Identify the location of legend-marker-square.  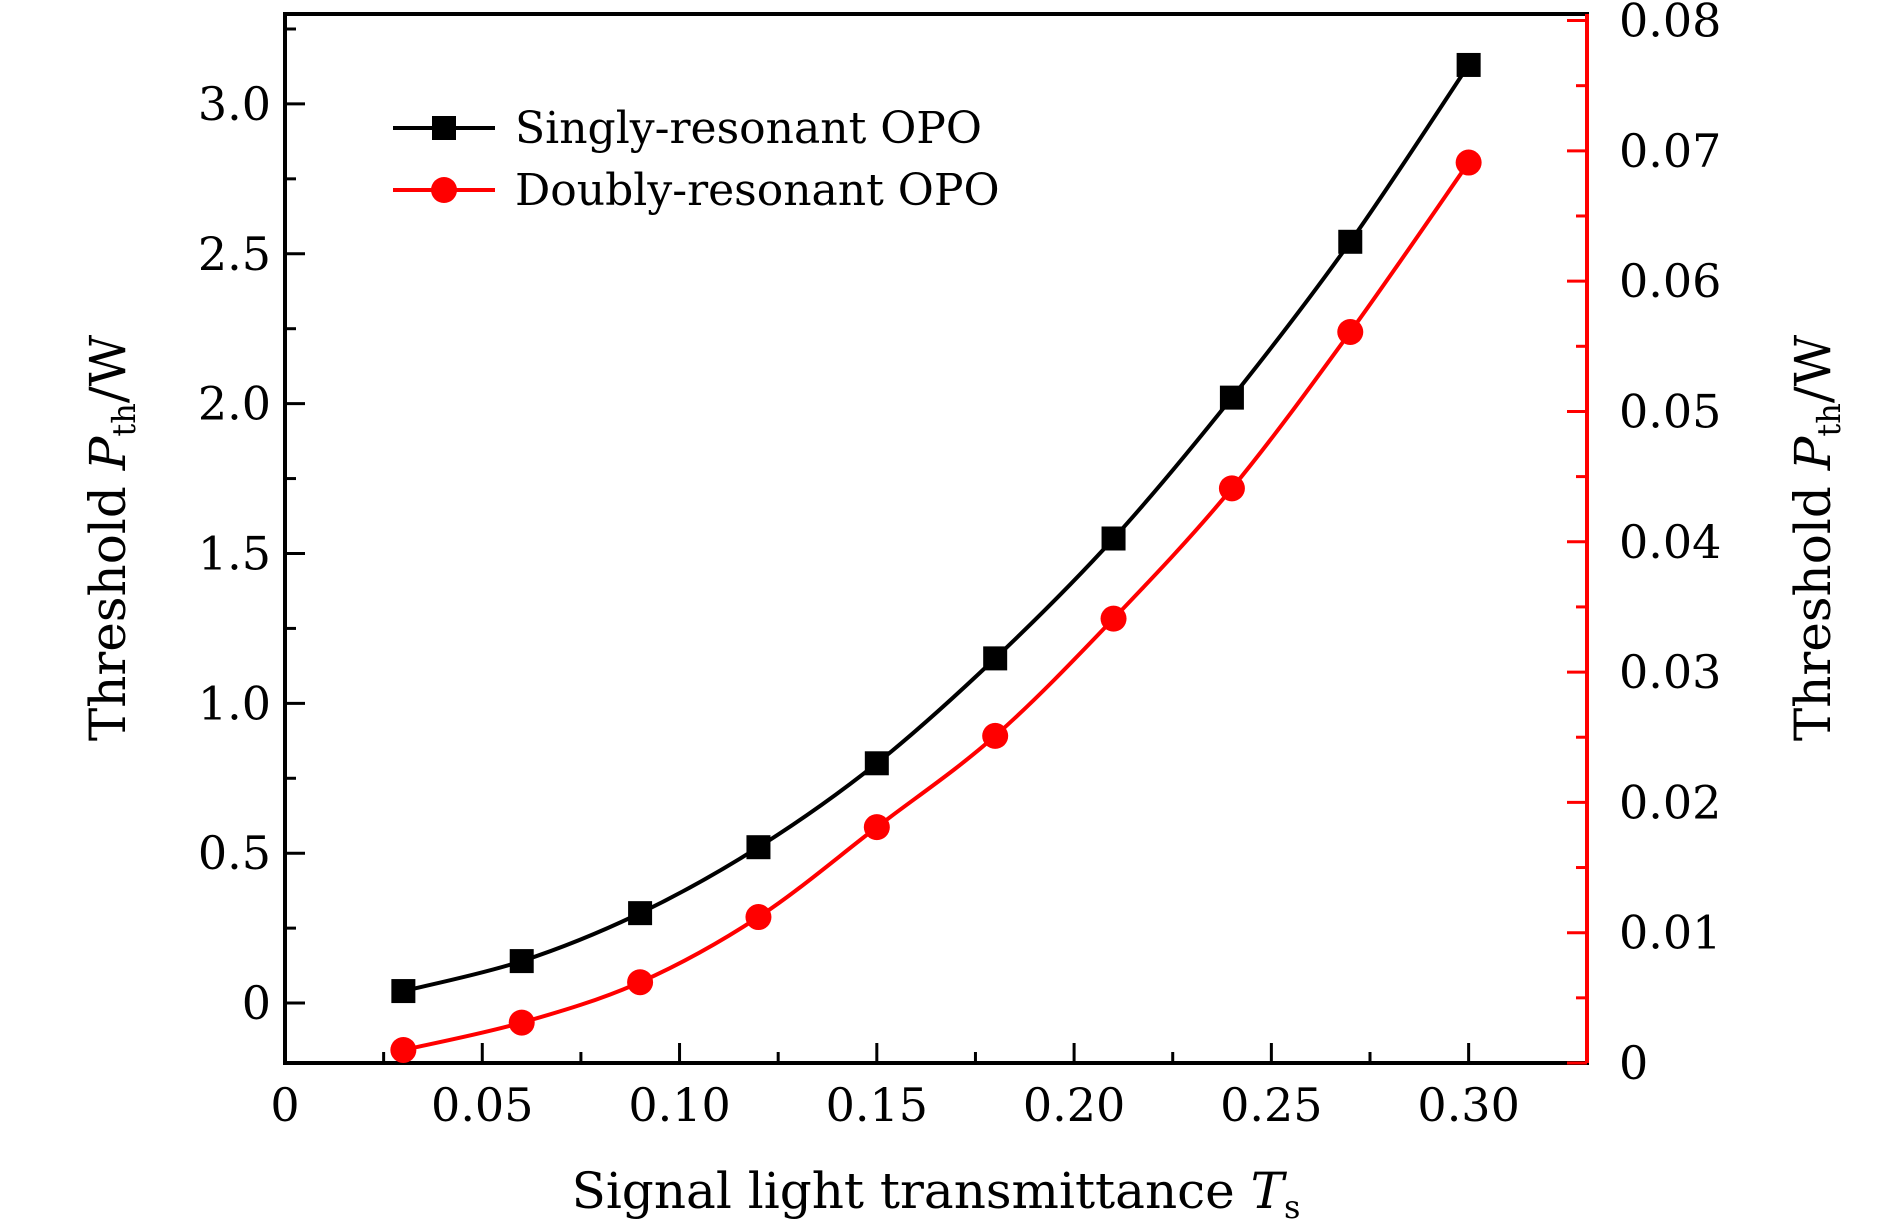
(444, 128).